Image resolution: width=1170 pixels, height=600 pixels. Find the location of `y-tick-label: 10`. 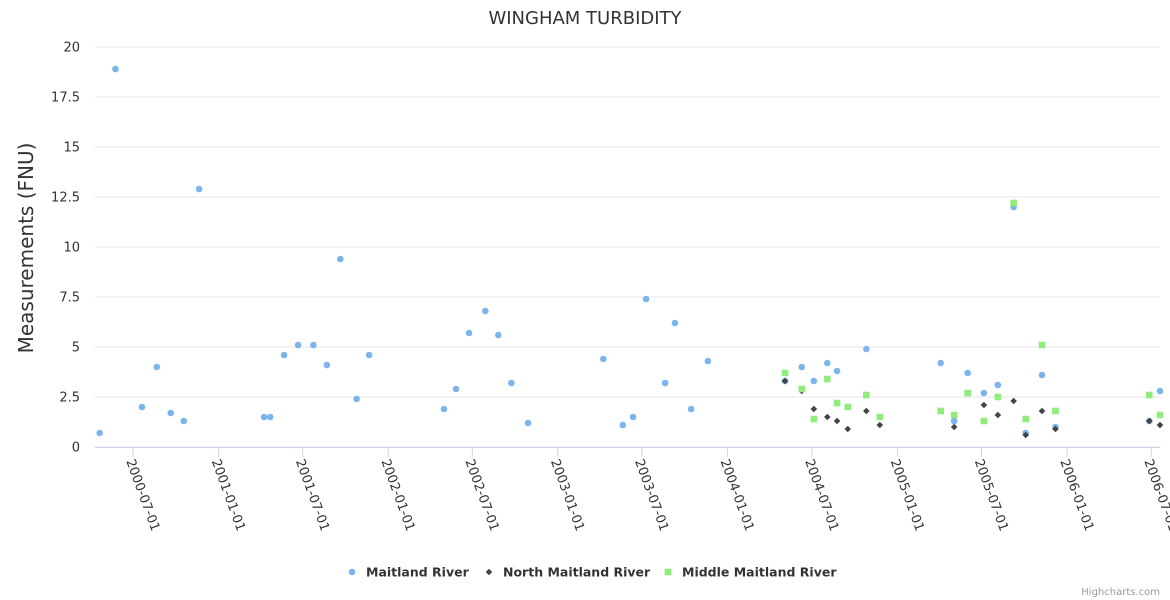

y-tick-label: 10 is located at coordinates (71, 248).